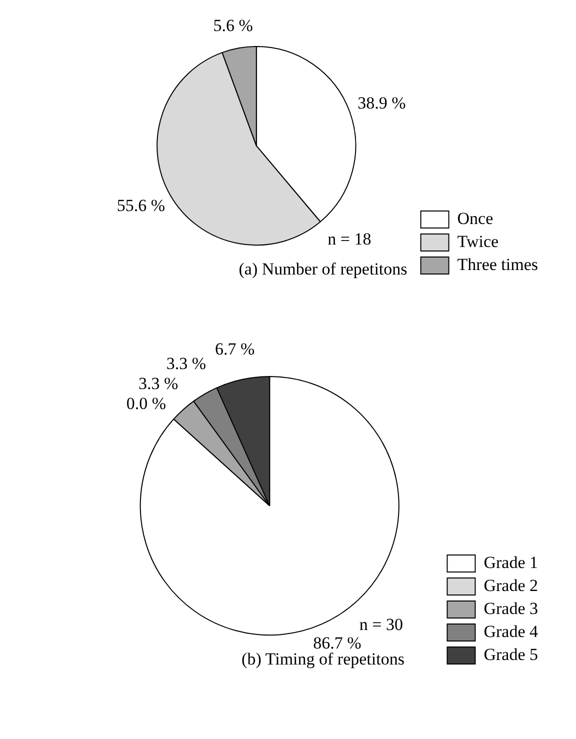 Image resolution: width=576 pixels, height=739 pixels. I want to click on text: 0.0 %, so click(146, 403).